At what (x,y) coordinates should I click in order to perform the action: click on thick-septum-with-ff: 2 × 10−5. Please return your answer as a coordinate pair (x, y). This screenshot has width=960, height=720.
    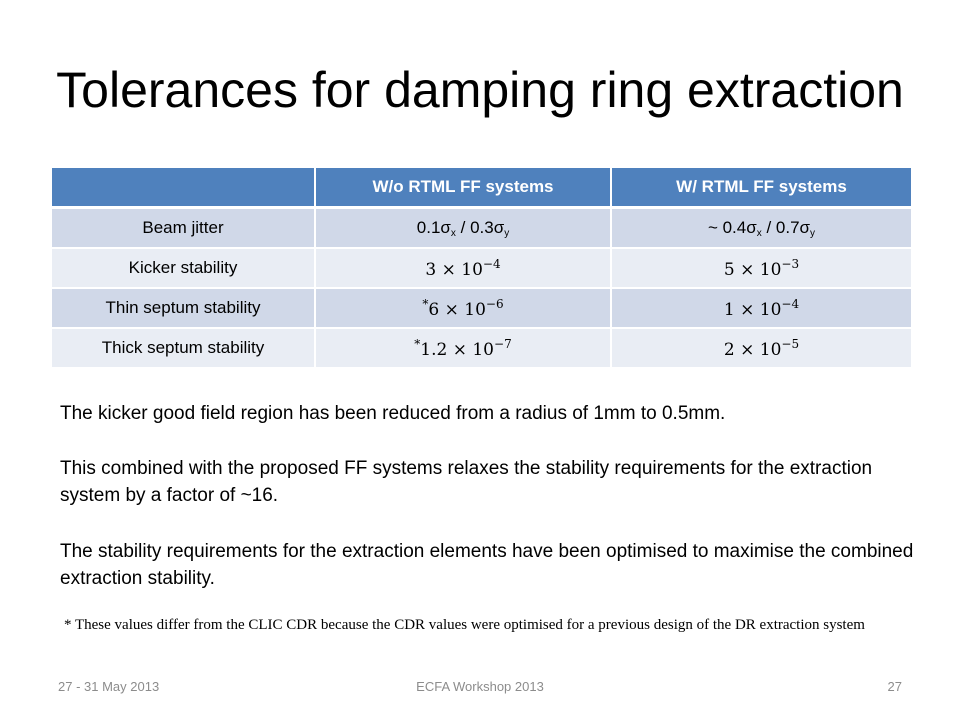
    Looking at the image, I should click on (762, 348).